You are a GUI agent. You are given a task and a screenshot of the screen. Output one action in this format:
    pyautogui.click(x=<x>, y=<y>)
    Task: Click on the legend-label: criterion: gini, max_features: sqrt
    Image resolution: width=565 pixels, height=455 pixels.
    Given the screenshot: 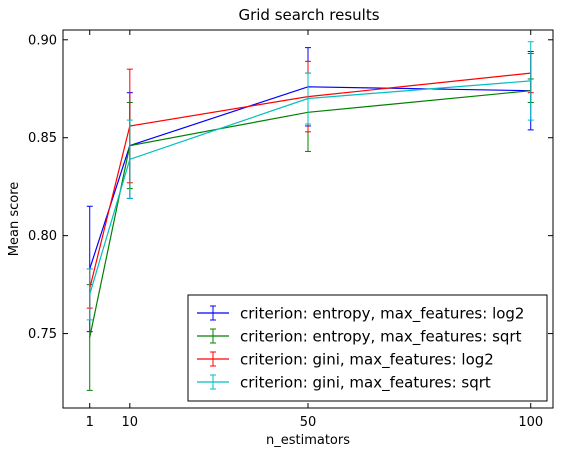 What is the action you would take?
    pyautogui.click(x=365, y=383)
    